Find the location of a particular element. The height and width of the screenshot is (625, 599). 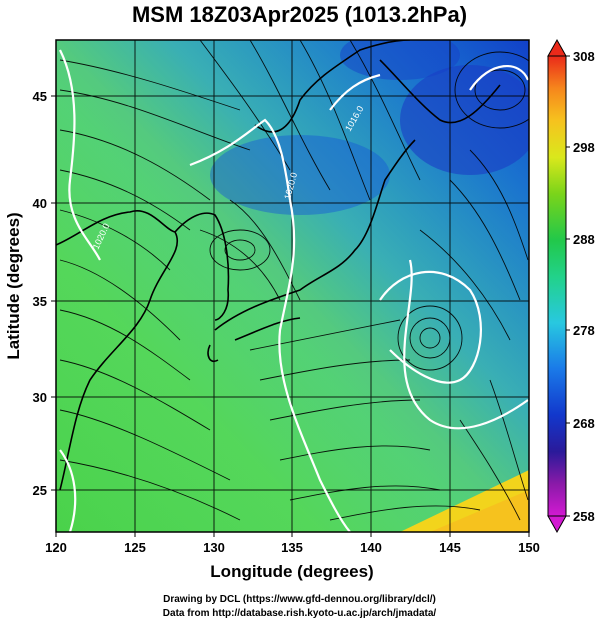

colorbar-max-arrow is located at coordinates (557, 47).